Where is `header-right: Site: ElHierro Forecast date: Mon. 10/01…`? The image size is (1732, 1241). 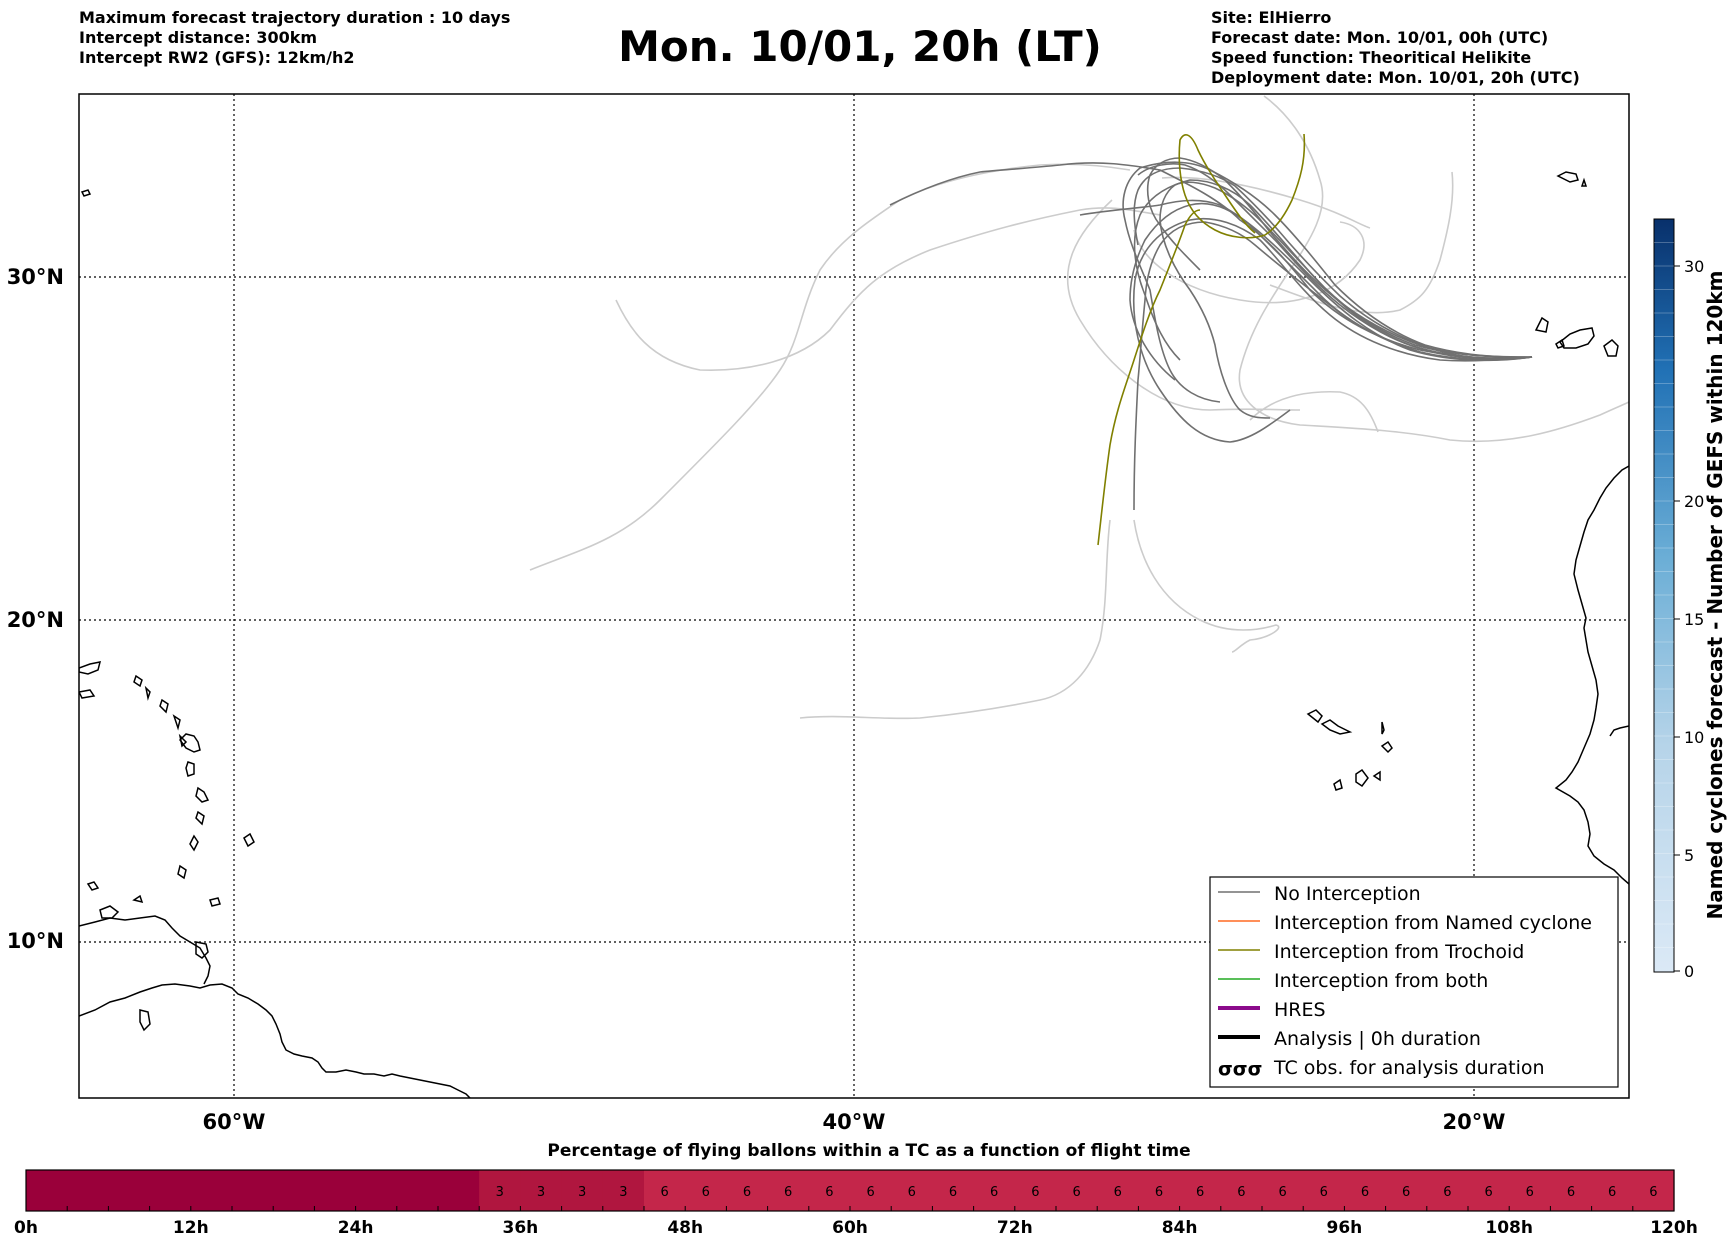
header-right: Site: ElHierro Forecast date: Mon. 10/01… is located at coordinates (1395, 48).